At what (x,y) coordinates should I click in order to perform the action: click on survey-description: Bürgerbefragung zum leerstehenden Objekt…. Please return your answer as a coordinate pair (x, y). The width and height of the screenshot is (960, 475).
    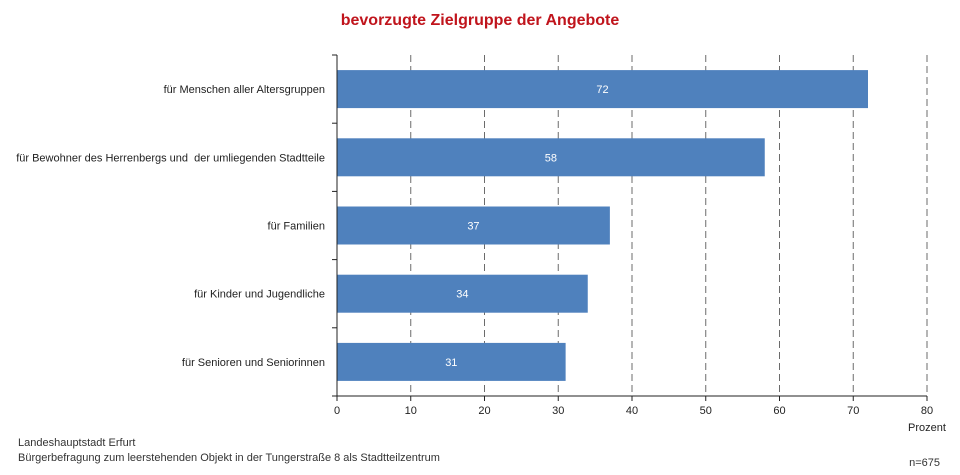
    Looking at the image, I should click on (229, 458).